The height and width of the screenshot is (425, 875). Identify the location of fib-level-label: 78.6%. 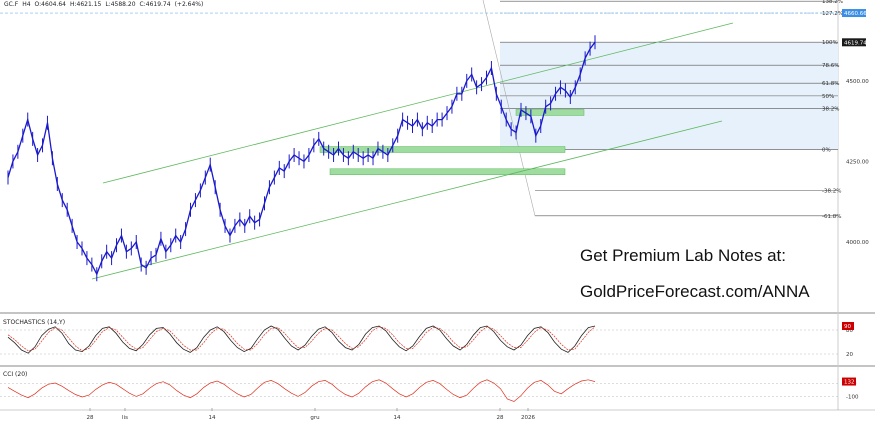
(830, 66).